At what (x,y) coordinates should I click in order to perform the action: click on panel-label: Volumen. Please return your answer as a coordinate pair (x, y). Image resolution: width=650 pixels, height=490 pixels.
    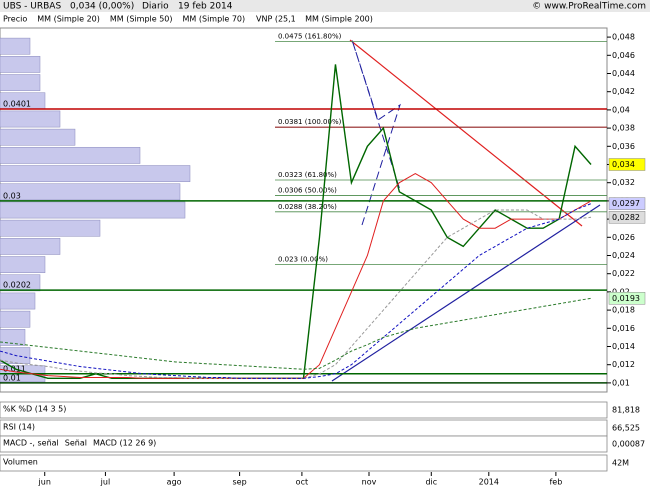
    Looking at the image, I should click on (20, 462).